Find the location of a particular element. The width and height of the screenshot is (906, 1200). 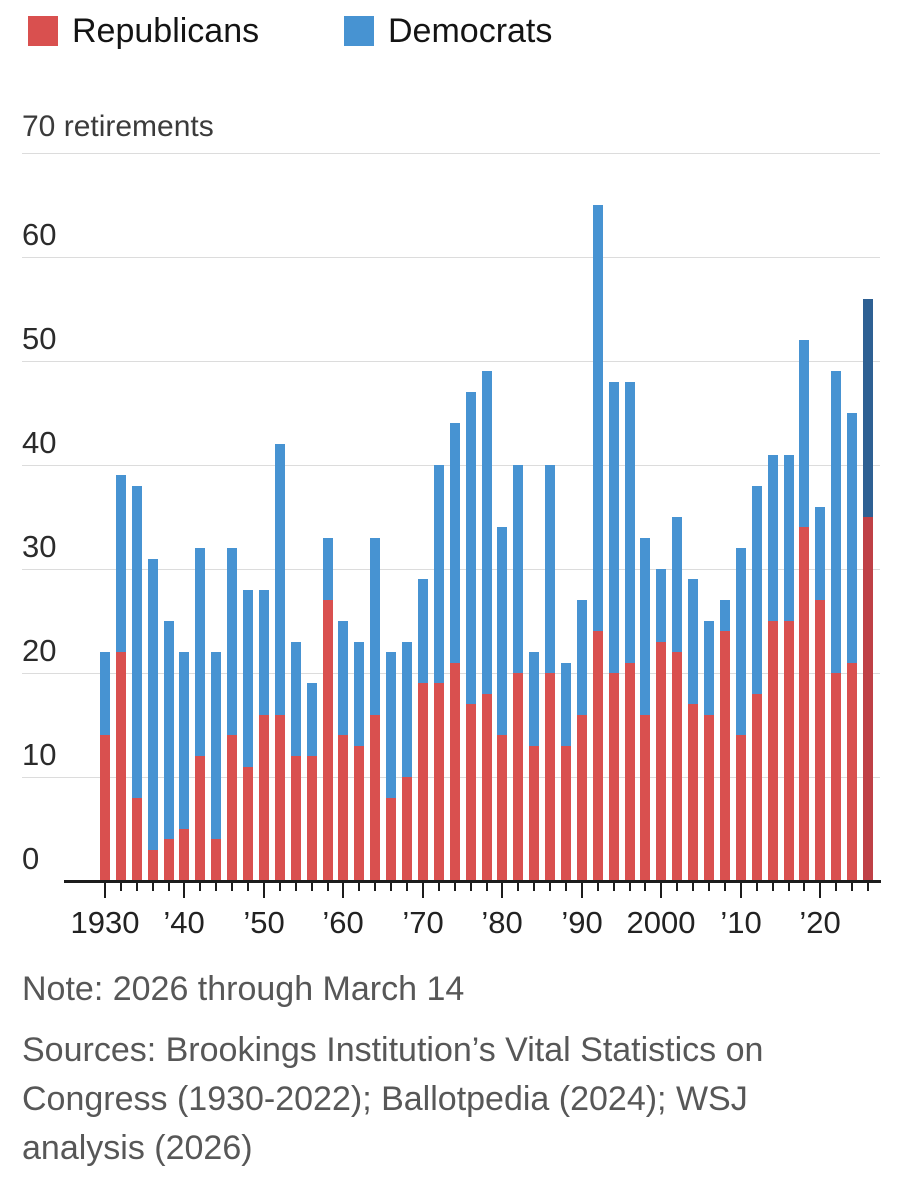

bar-democrat-1934 is located at coordinates (137, 642).